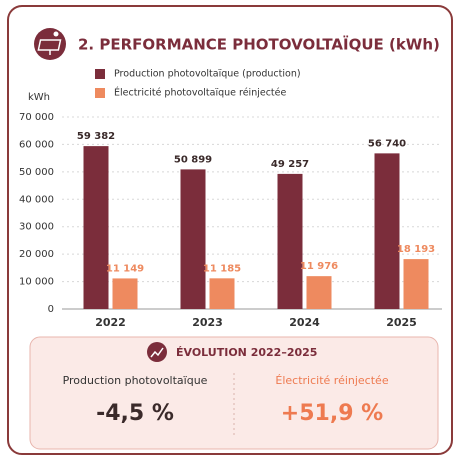  I want to click on data-label: 56 740, so click(387, 143).